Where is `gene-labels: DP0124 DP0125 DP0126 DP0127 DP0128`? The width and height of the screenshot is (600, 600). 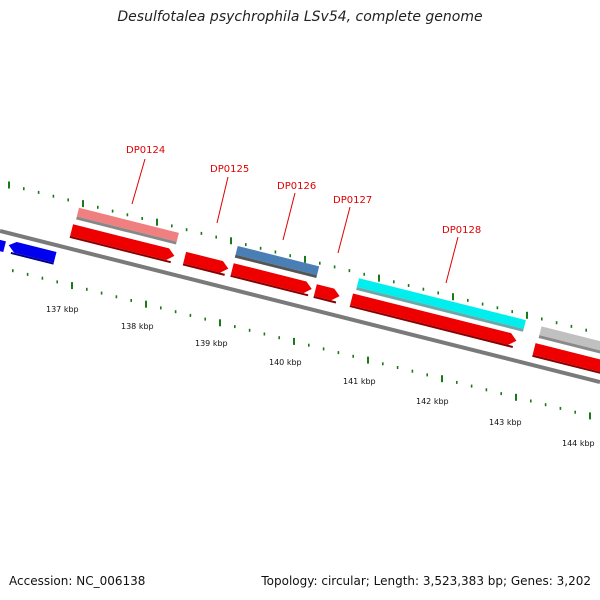
gene-labels: DP0124 DP0125 DP0126 DP0127 DP0128 is located at coordinates (303, 190).